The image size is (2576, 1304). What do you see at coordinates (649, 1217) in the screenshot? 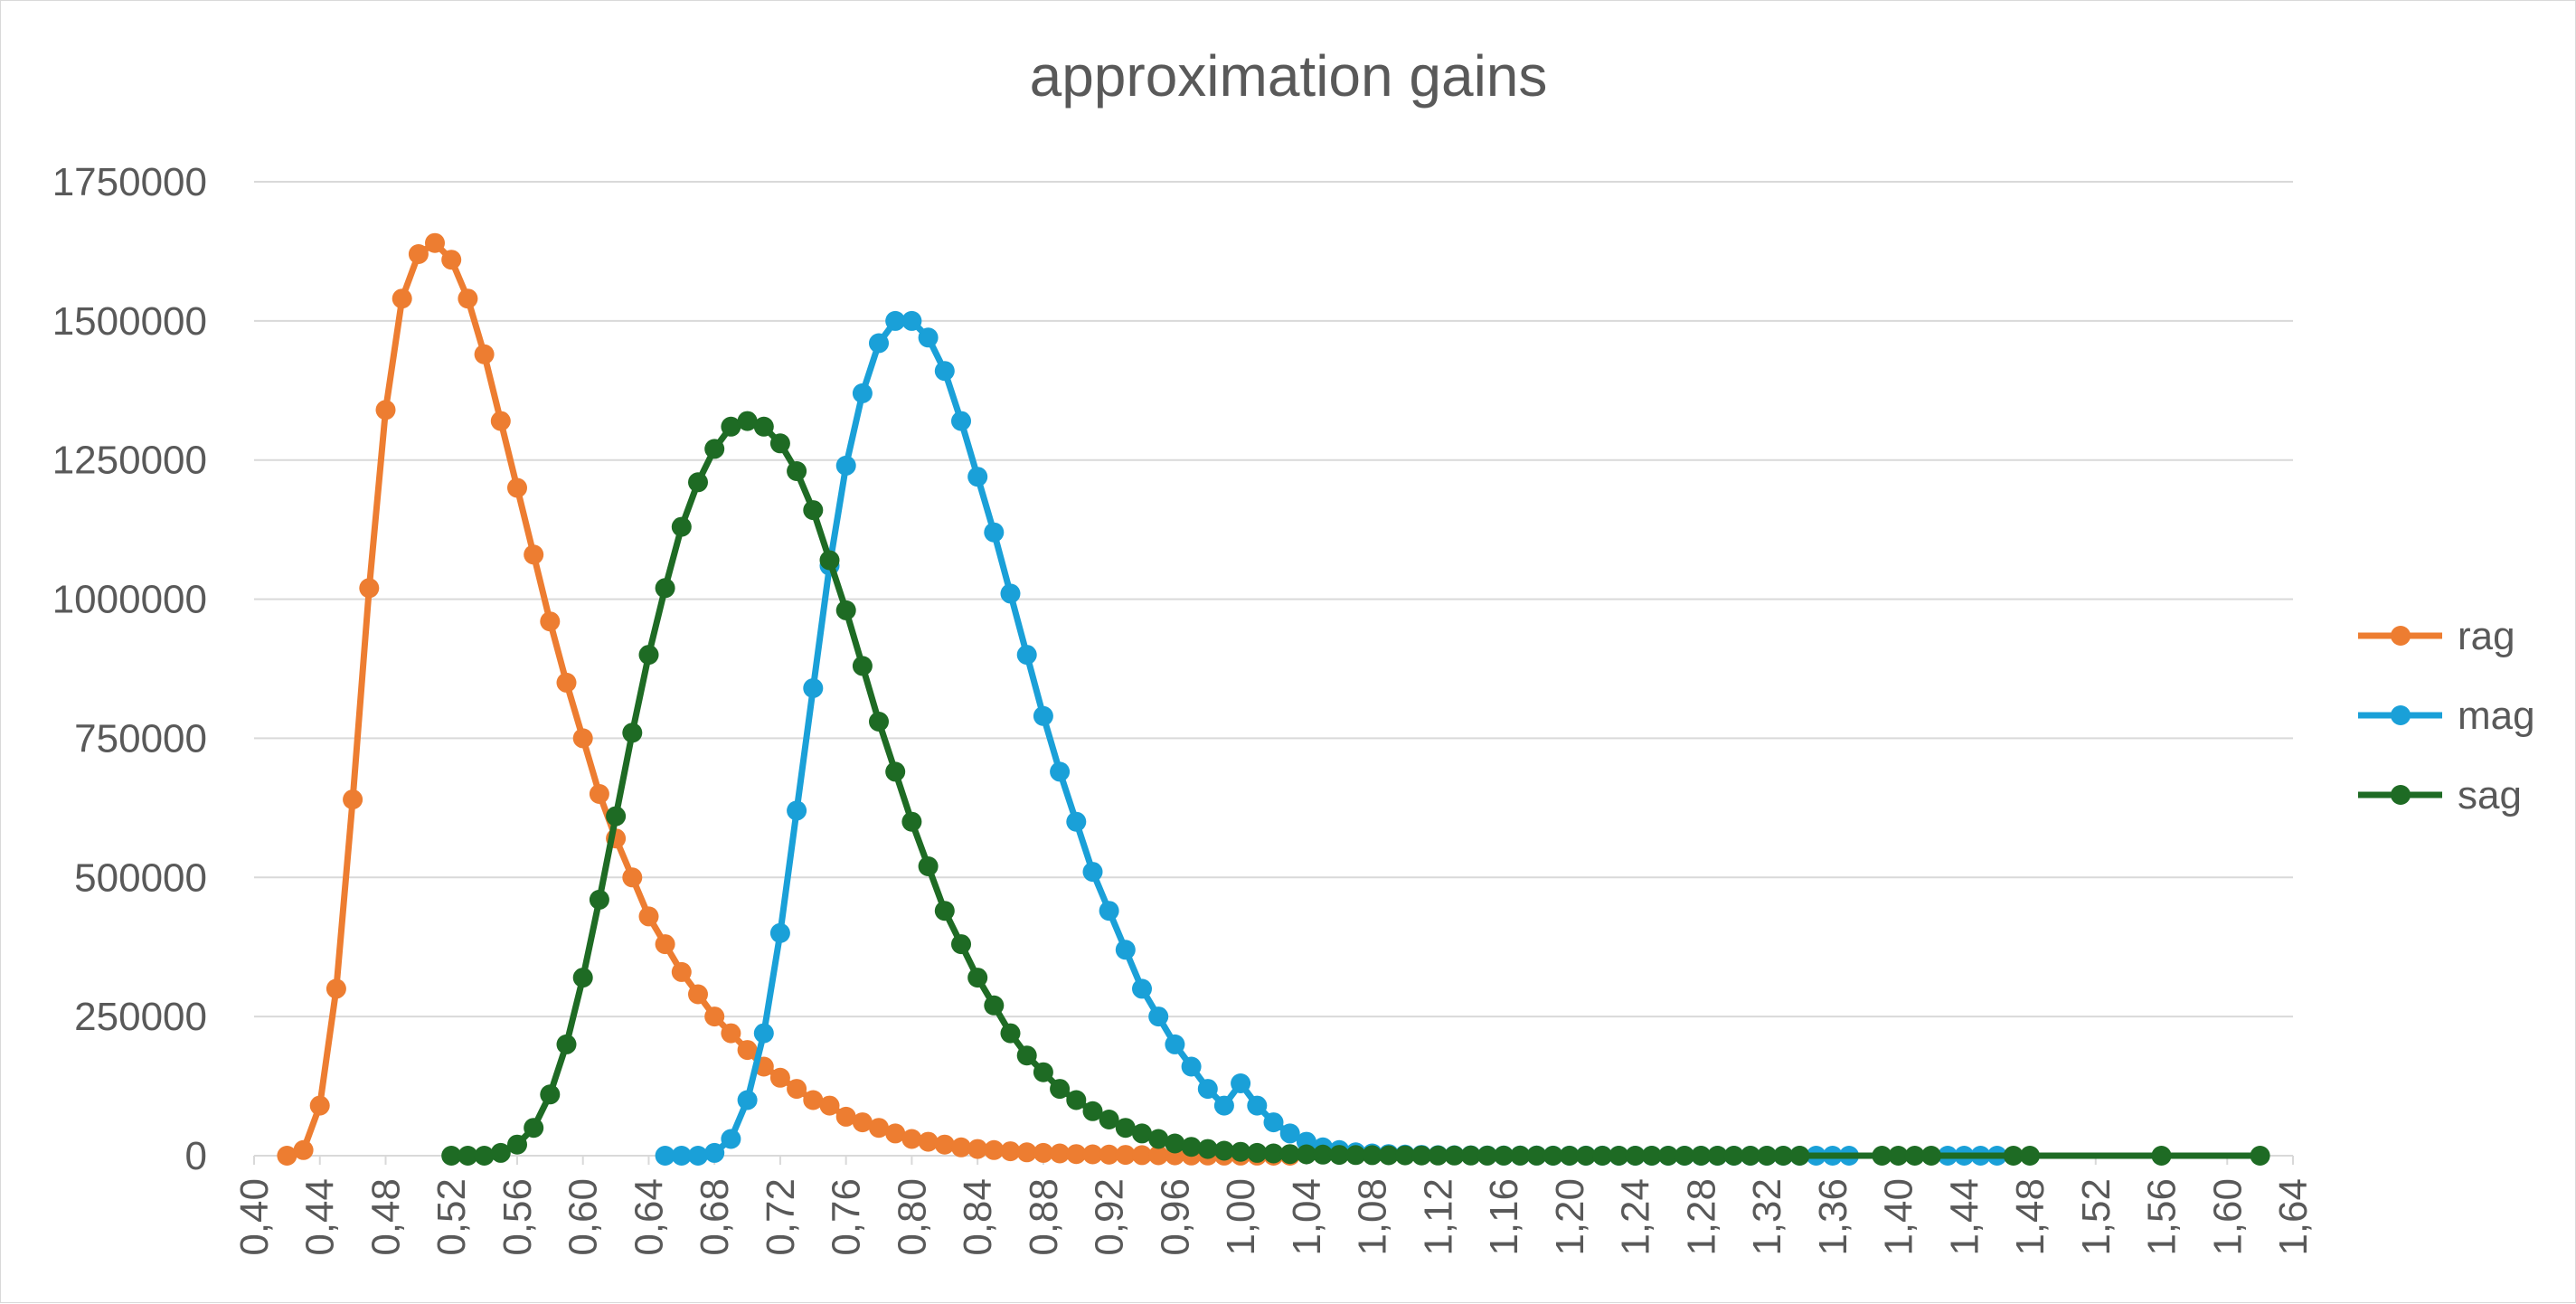
I see `x-tick-label: 0,64` at bounding box center [649, 1217].